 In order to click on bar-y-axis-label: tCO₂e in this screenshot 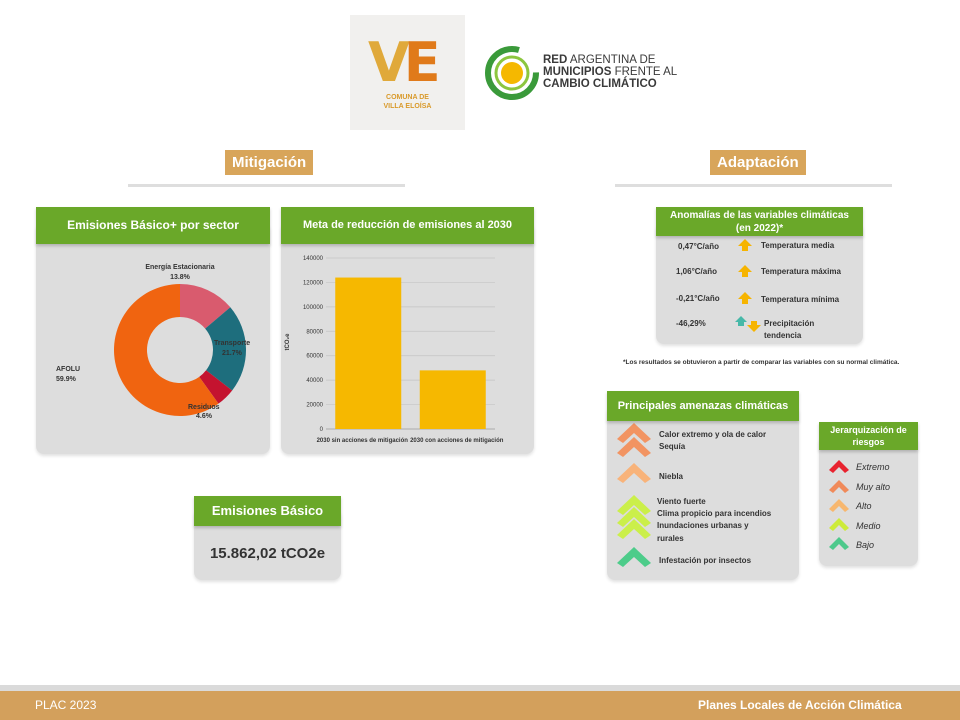, I will do `click(288, 342)`.